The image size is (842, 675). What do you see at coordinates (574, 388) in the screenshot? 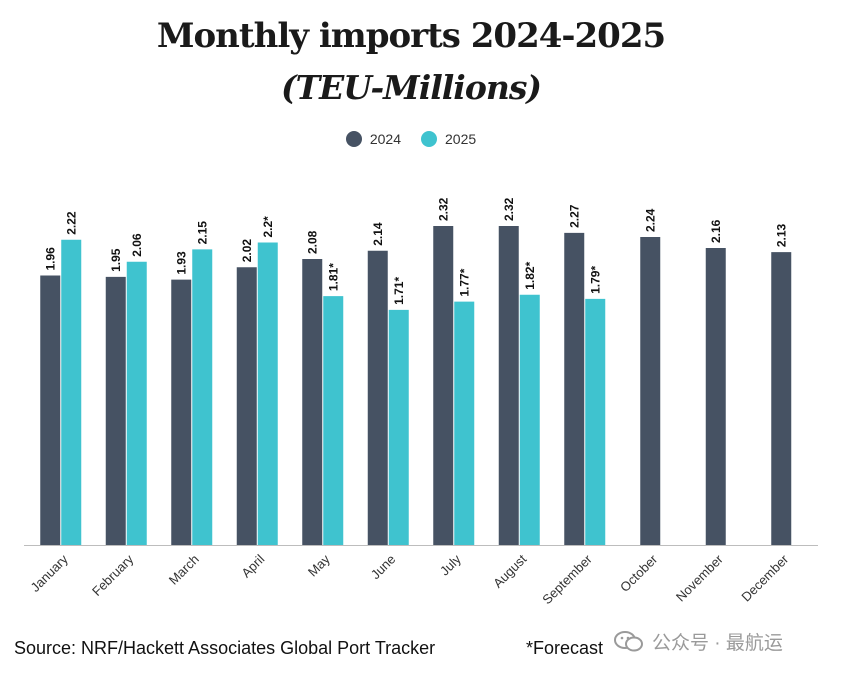
I see `bar-2024-september` at bounding box center [574, 388].